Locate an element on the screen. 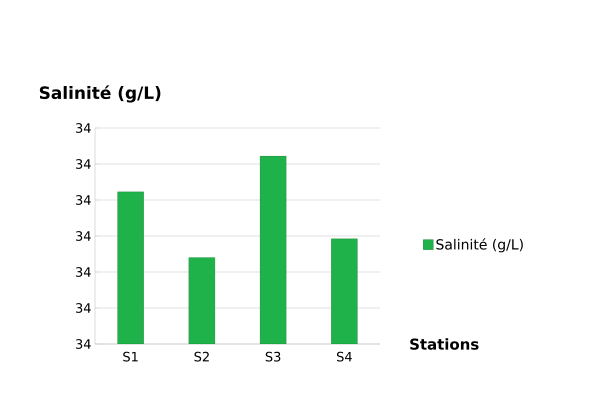  legend-label: Salinité (g/L) is located at coordinates (479, 245).